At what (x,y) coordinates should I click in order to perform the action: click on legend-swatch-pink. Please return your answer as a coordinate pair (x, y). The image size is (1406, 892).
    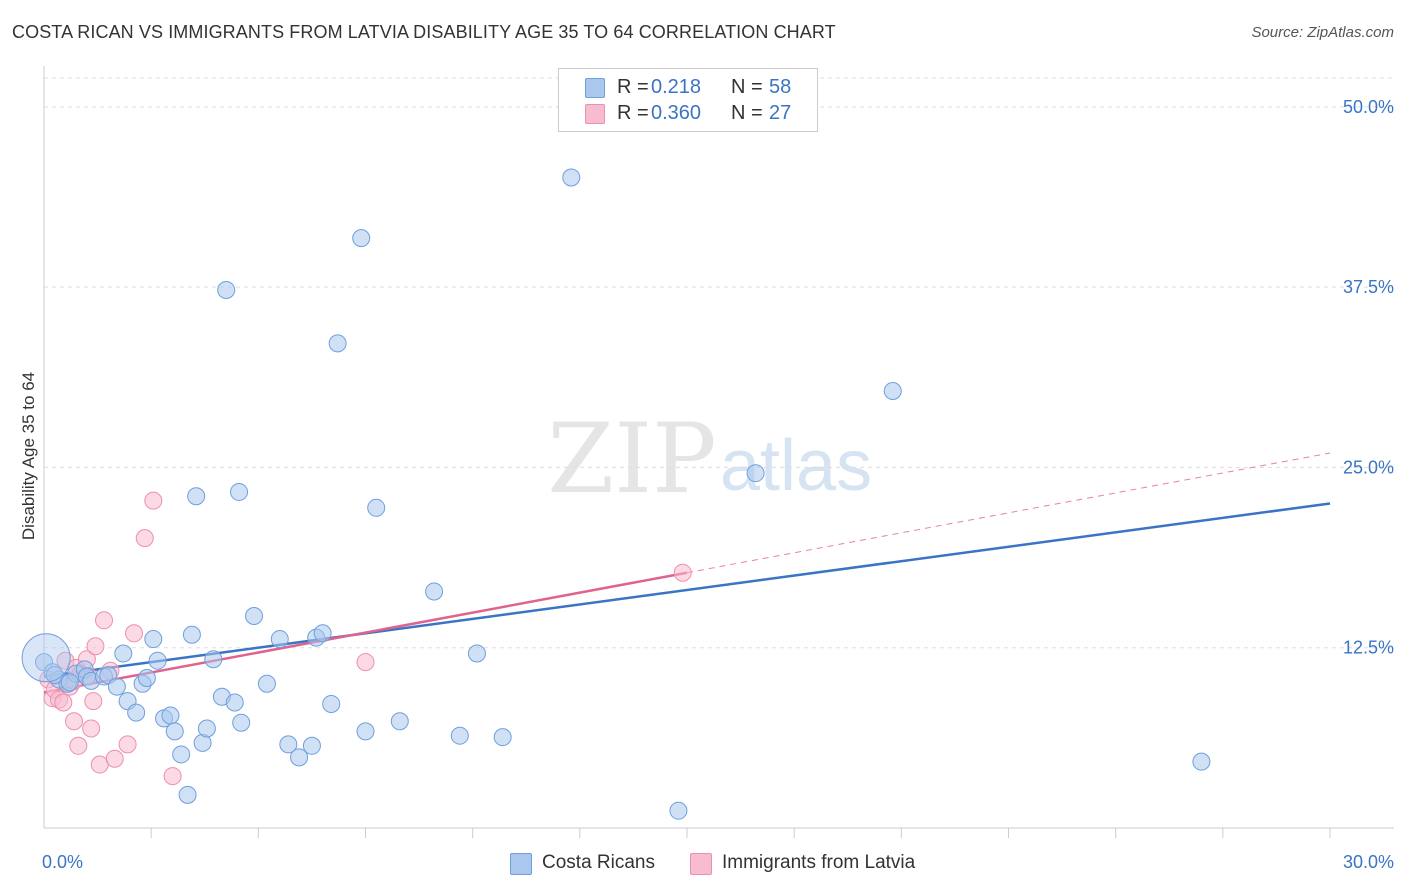
    Looking at the image, I should click on (595, 114).